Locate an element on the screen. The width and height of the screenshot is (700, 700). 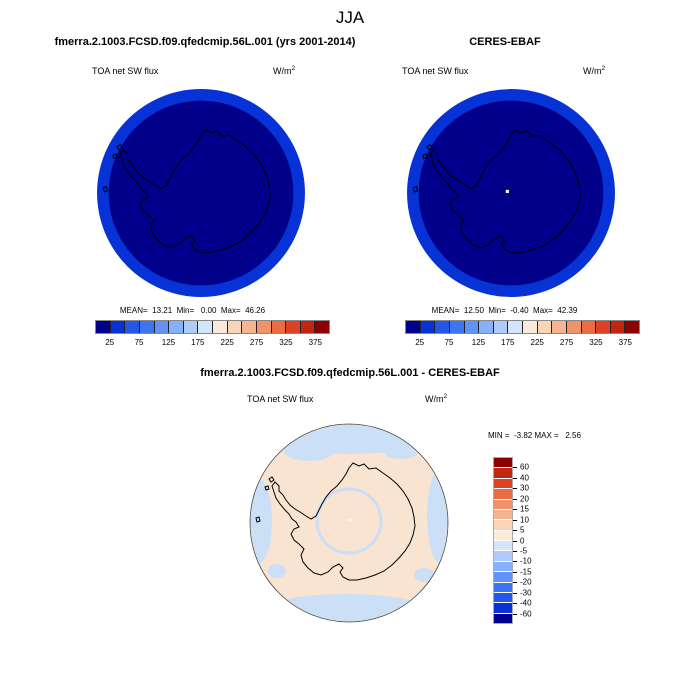
model-map-interior is located at coordinates (201, 193).